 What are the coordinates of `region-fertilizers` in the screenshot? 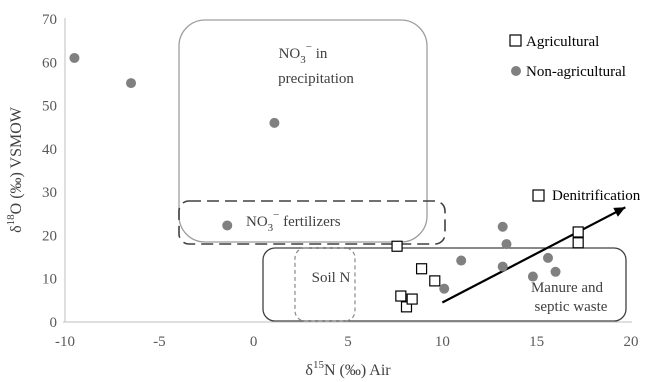 It's located at (312, 222).